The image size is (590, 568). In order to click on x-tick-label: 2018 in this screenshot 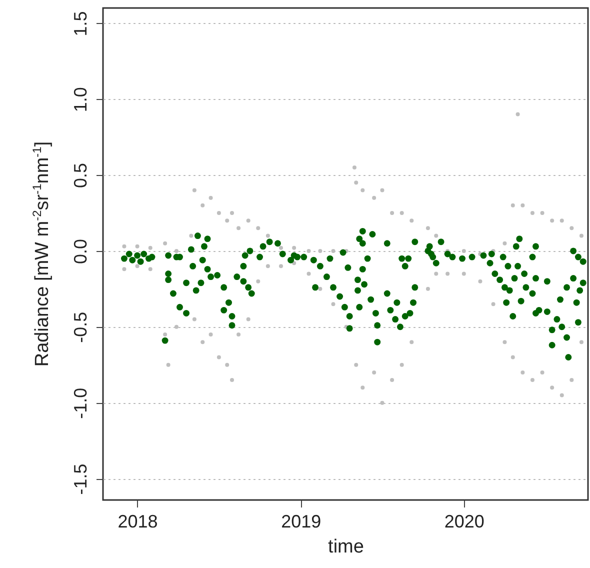, I will do `click(138, 522)`.